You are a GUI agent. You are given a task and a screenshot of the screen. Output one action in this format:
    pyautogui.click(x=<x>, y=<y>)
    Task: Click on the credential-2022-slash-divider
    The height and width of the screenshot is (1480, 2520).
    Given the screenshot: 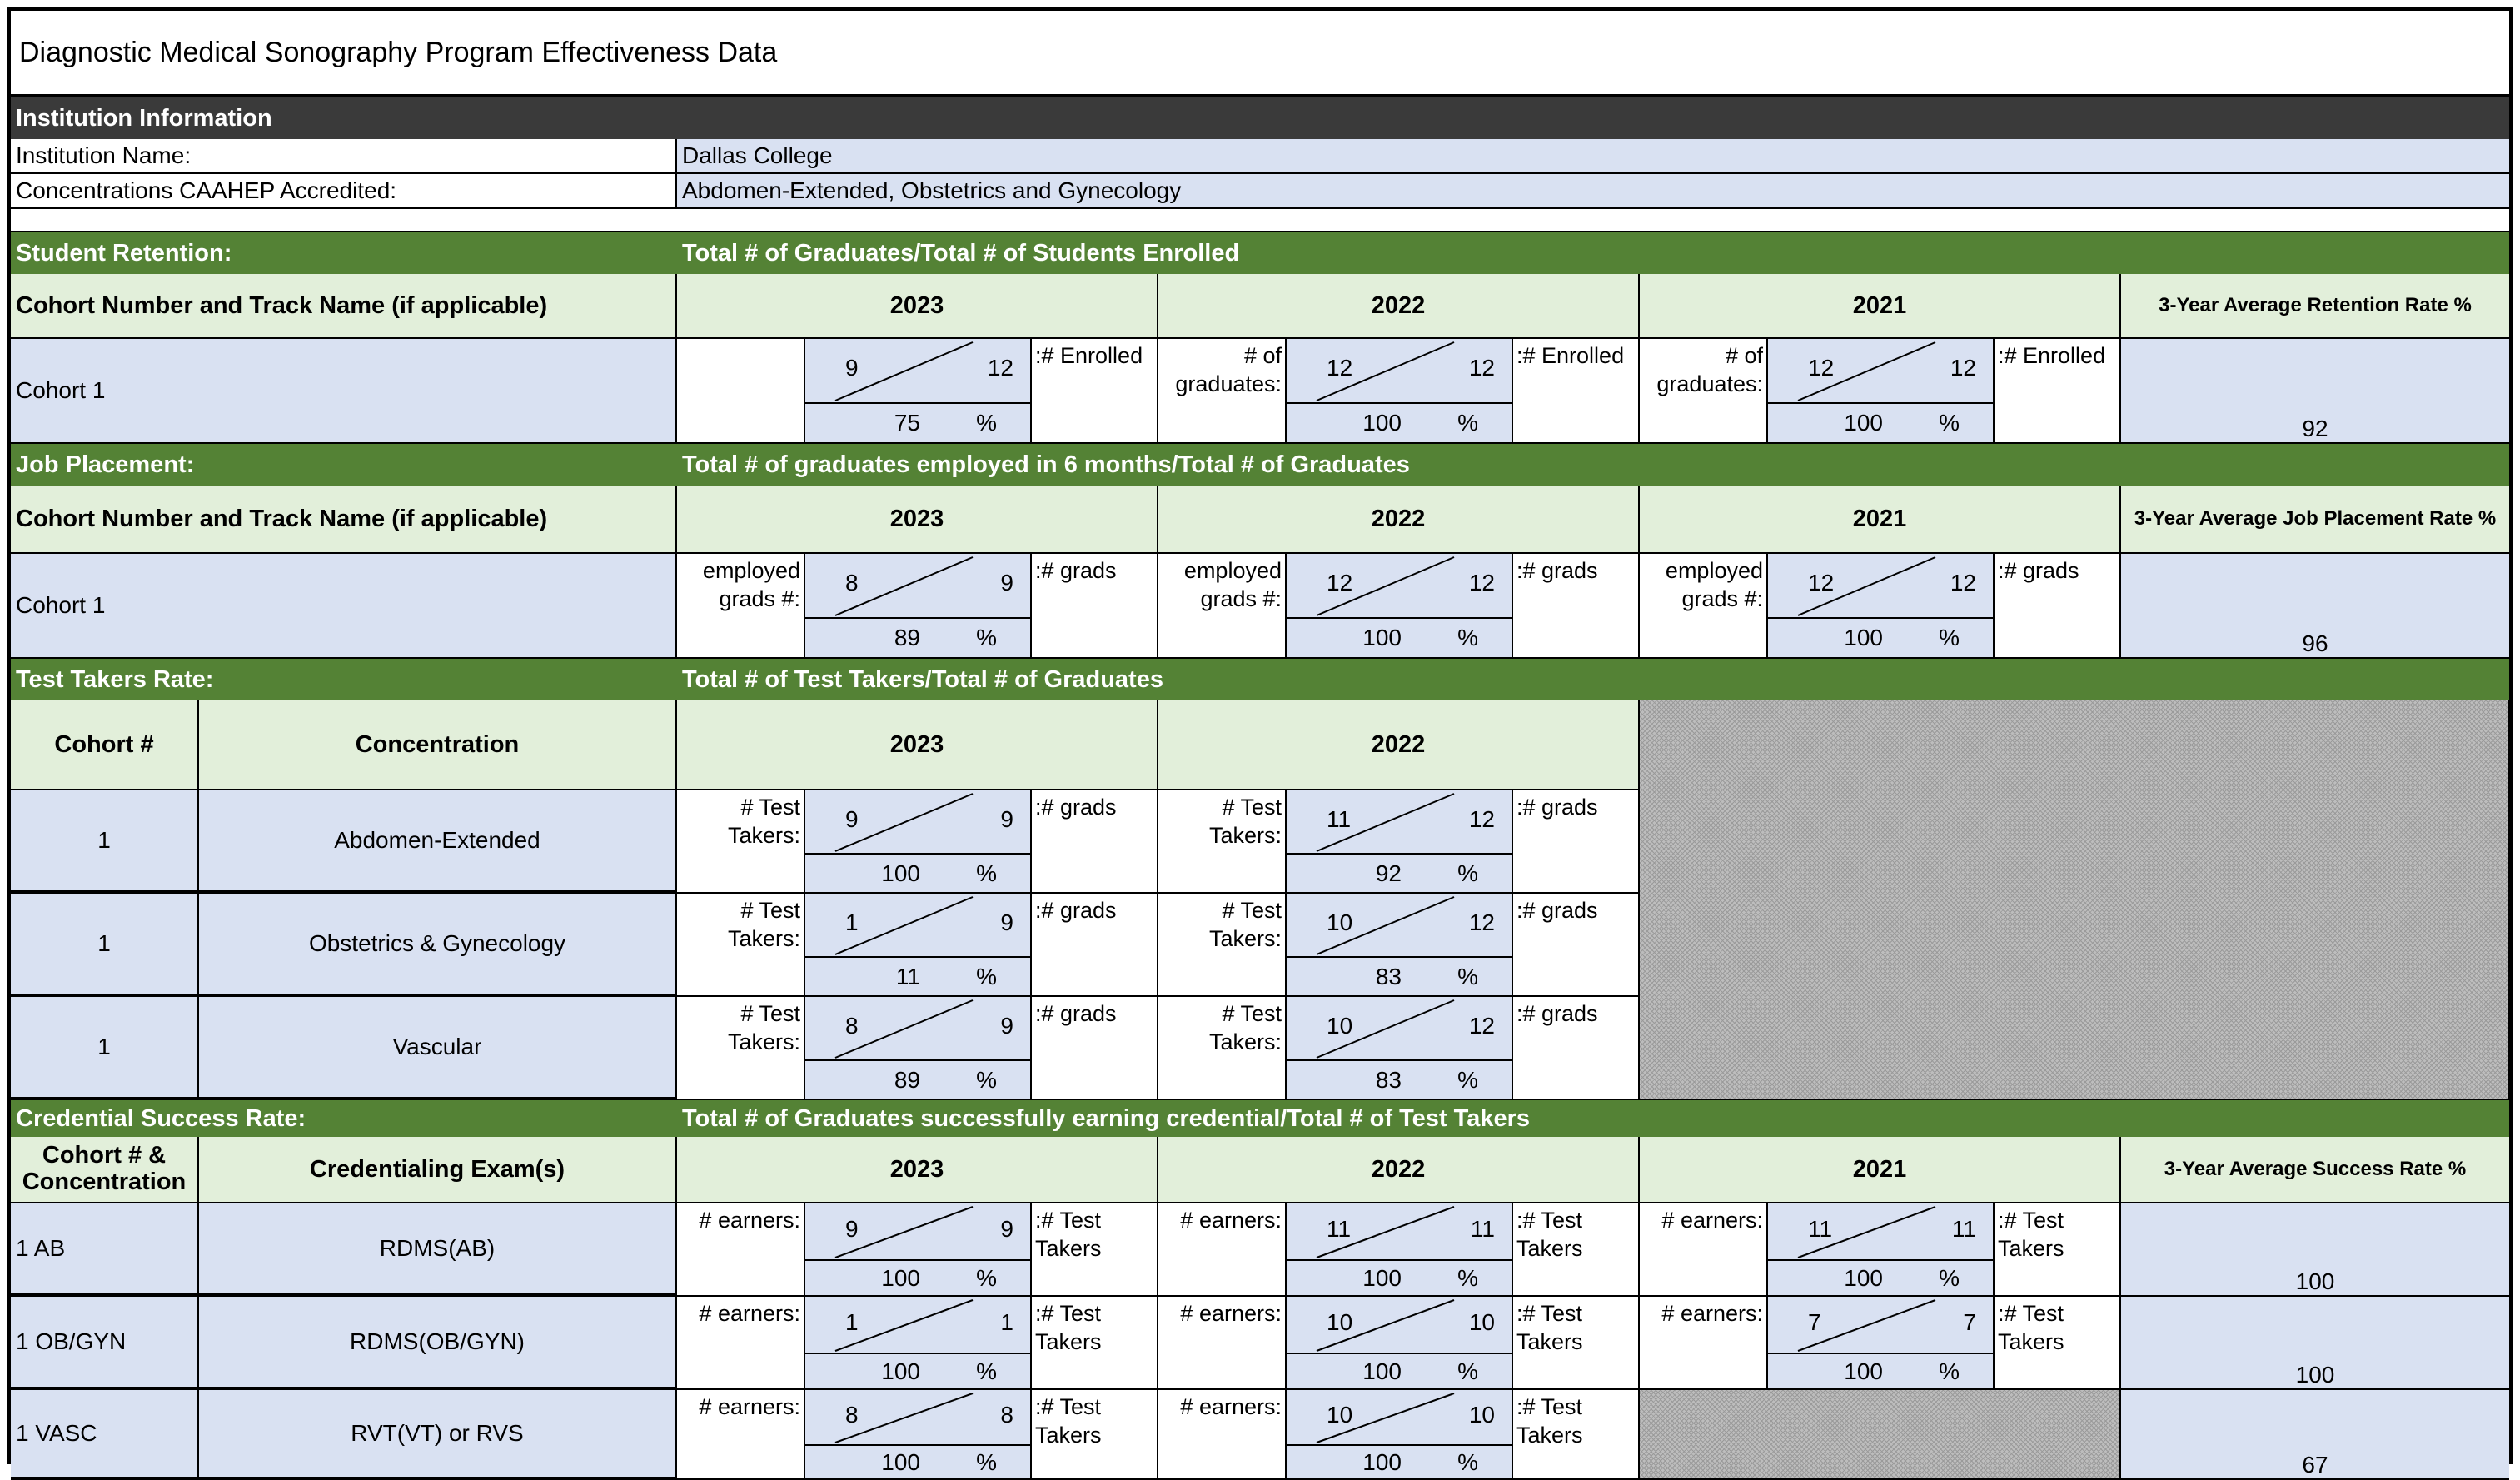 What is the action you would take?
    pyautogui.click(x=1385, y=1325)
    